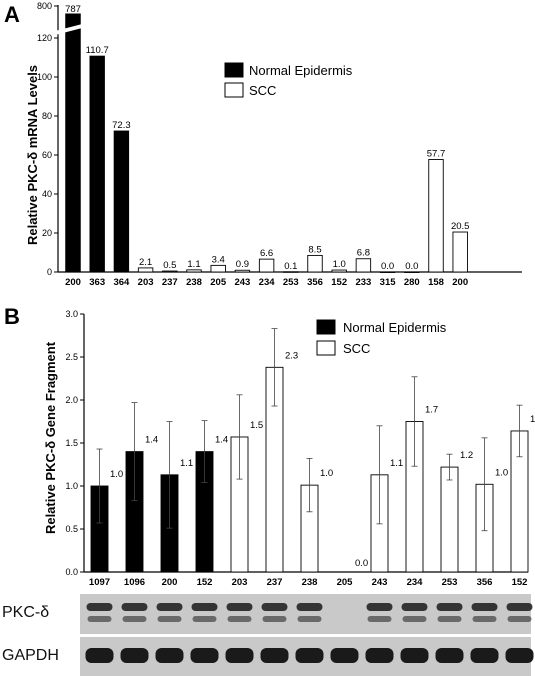 Image resolution: width=535 pixels, height=676 pixels. What do you see at coordinates (47, 233) in the screenshot?
I see `y-tick-label: 20` at bounding box center [47, 233].